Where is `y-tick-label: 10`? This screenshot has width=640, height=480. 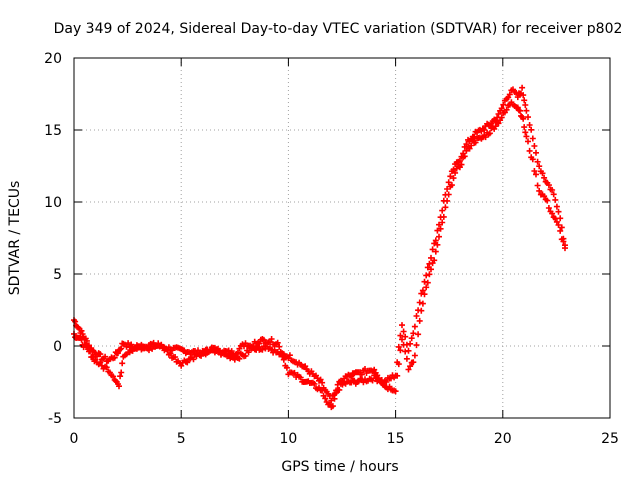 y-tick-label: 10 is located at coordinates (53, 203).